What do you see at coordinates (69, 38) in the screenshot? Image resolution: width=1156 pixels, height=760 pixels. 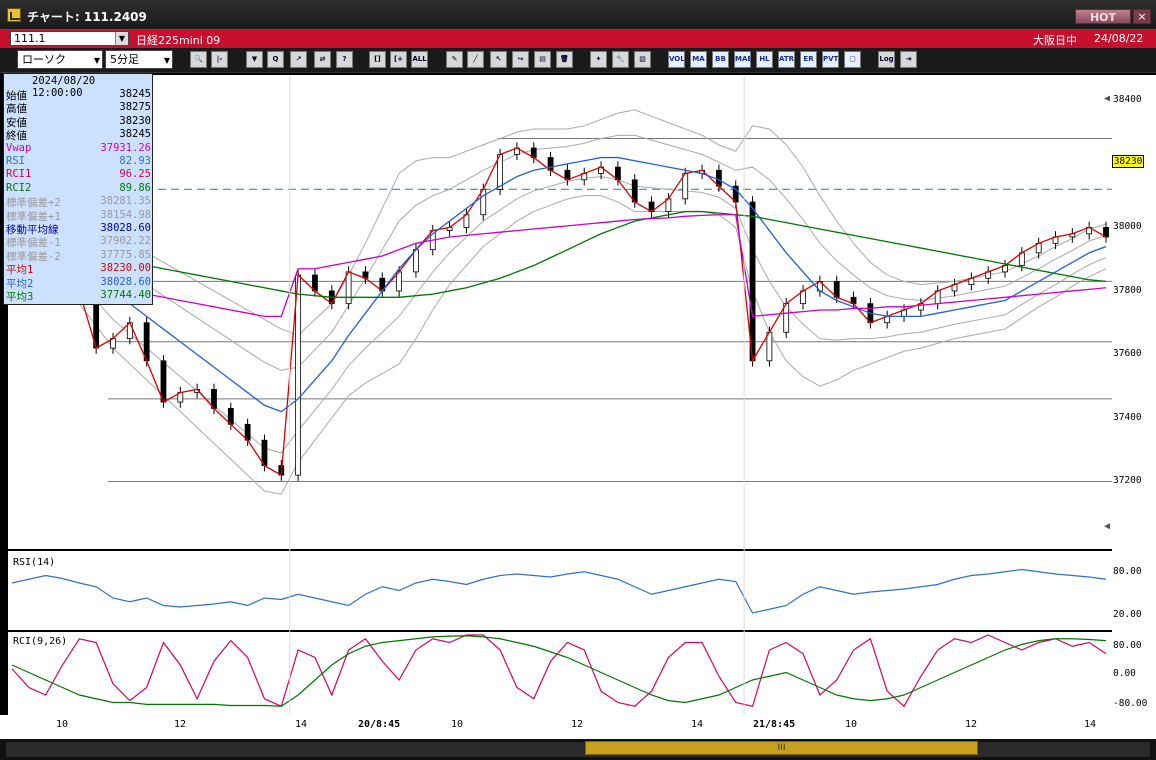 I see `symbol-code-input: 111.1 ▼` at bounding box center [69, 38].